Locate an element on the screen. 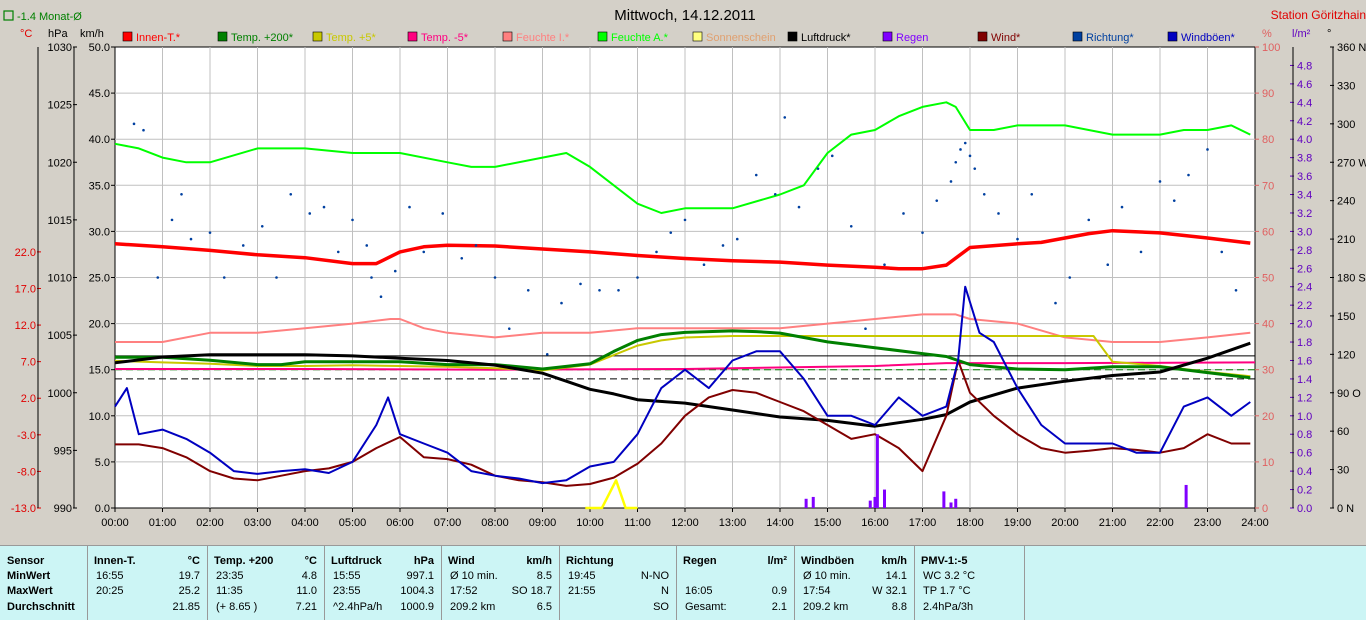 This screenshot has width=1366, height=620. rain-axis-tick-label: 3.8 is located at coordinates (1304, 159).